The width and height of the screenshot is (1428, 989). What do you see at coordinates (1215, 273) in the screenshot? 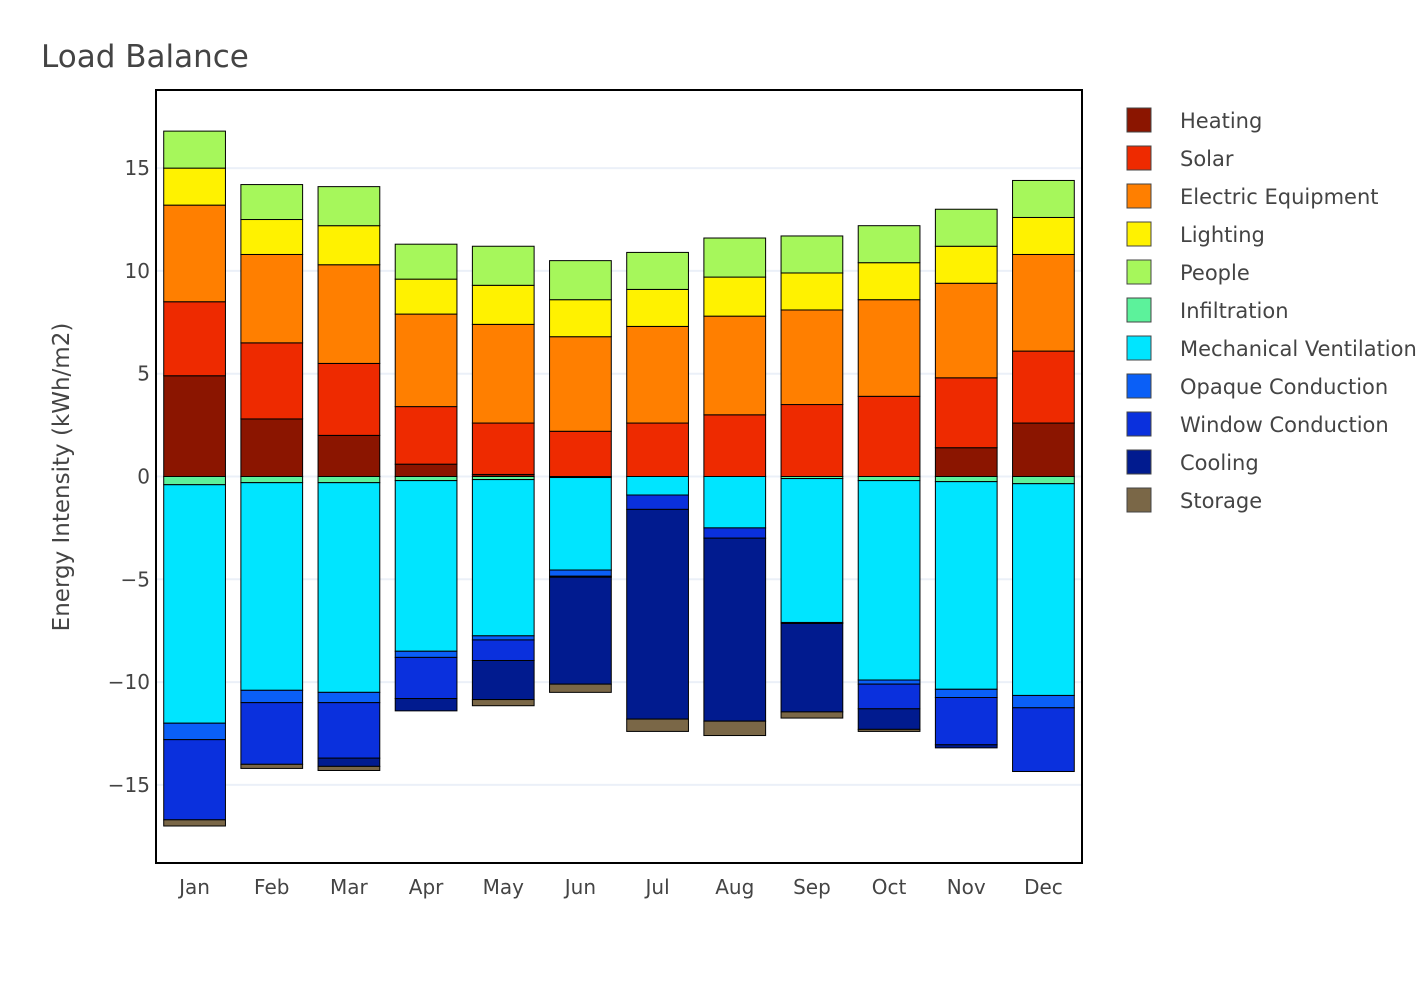
I see `legend-label: People` at bounding box center [1215, 273].